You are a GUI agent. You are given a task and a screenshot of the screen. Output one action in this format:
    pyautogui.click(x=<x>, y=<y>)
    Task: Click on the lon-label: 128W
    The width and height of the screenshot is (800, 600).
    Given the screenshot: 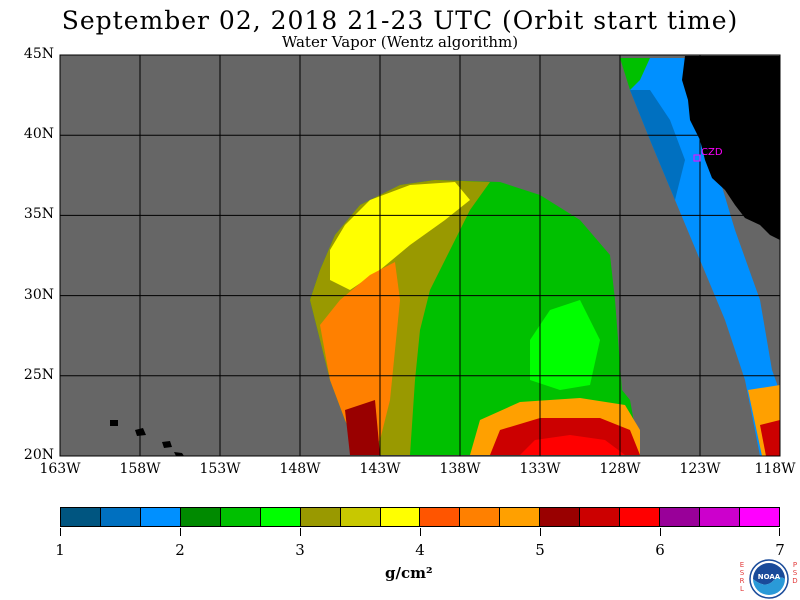 What is the action you would take?
    pyautogui.click(x=620, y=469)
    